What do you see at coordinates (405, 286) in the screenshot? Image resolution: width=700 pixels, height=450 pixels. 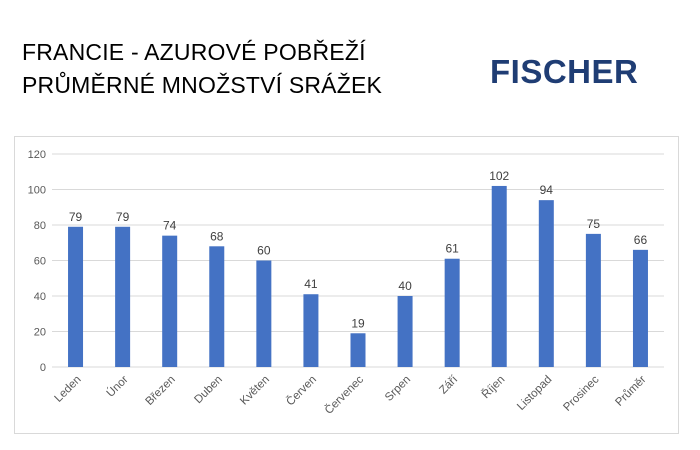 I see `data-label: 40` at bounding box center [405, 286].